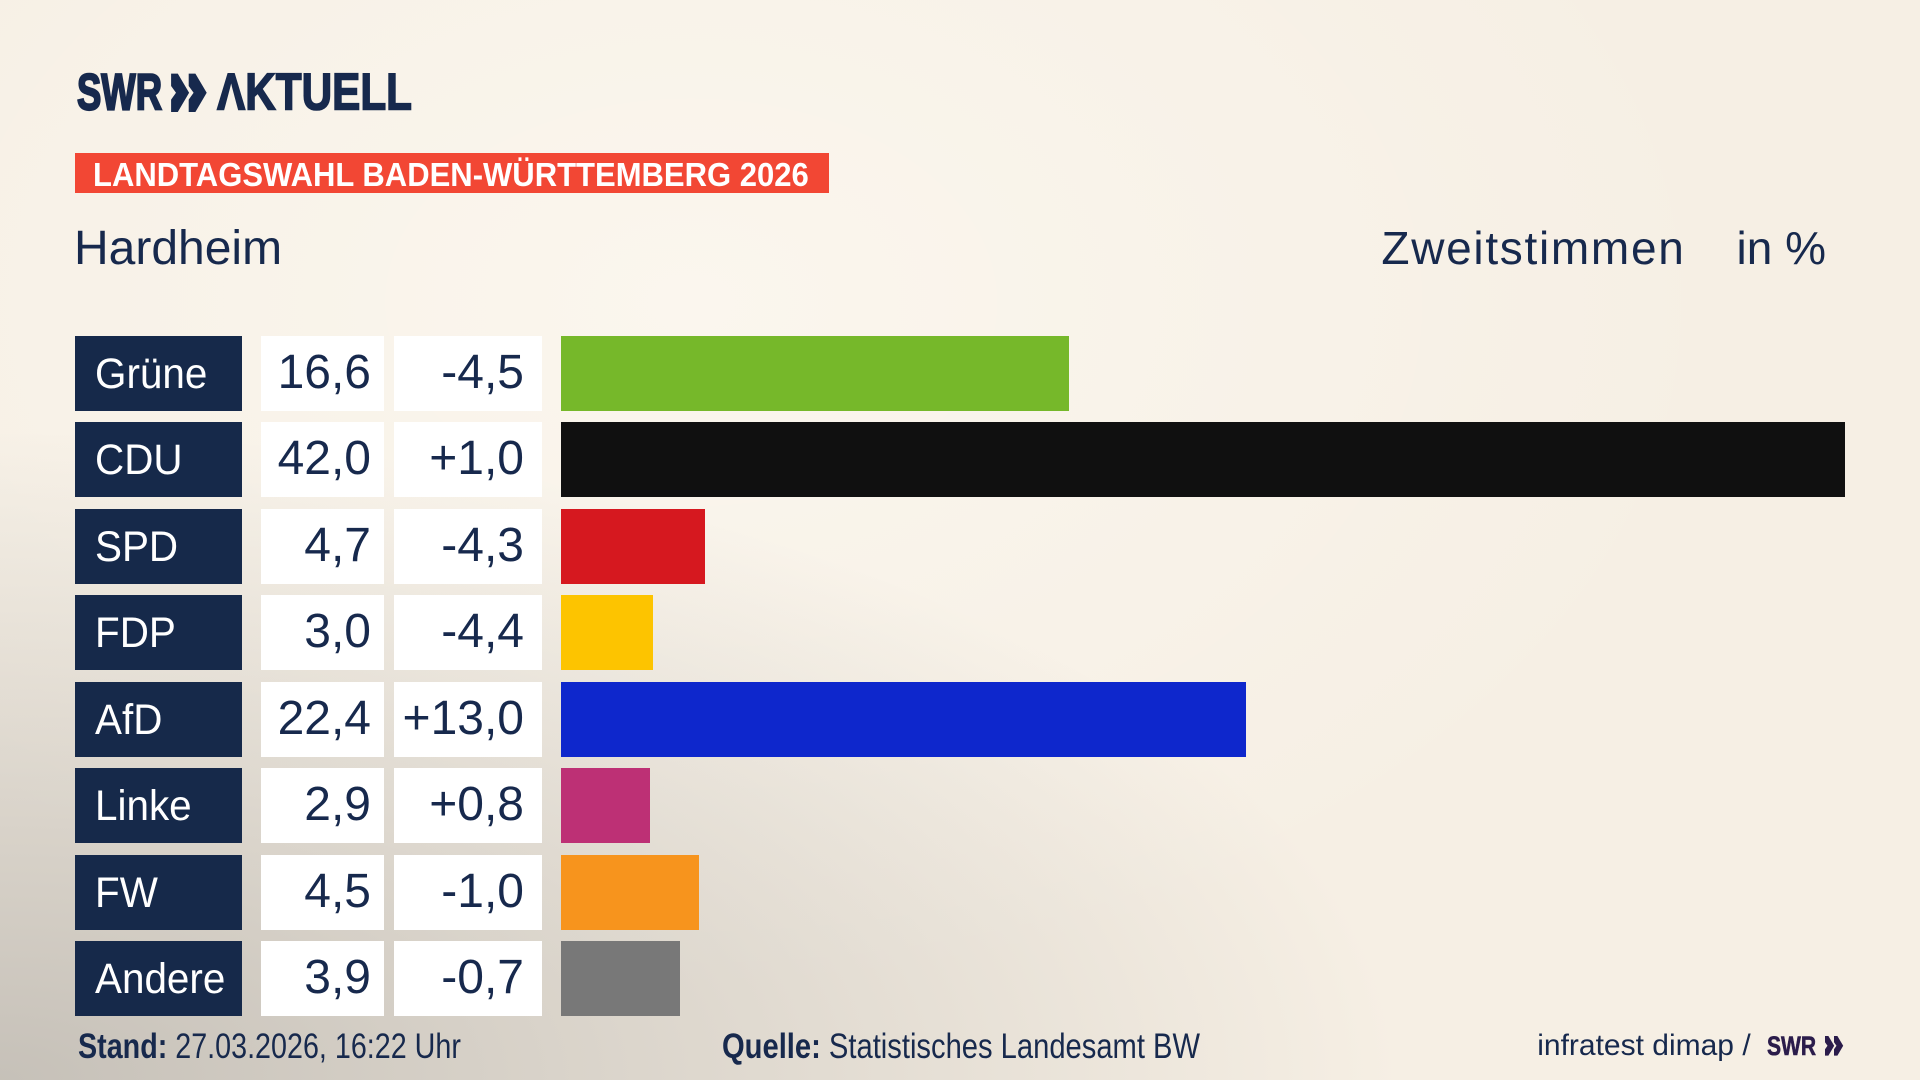 This screenshot has height=1080, width=1920. Describe the element at coordinates (119, 92) in the screenshot. I see `svg-text: SWR` at that location.